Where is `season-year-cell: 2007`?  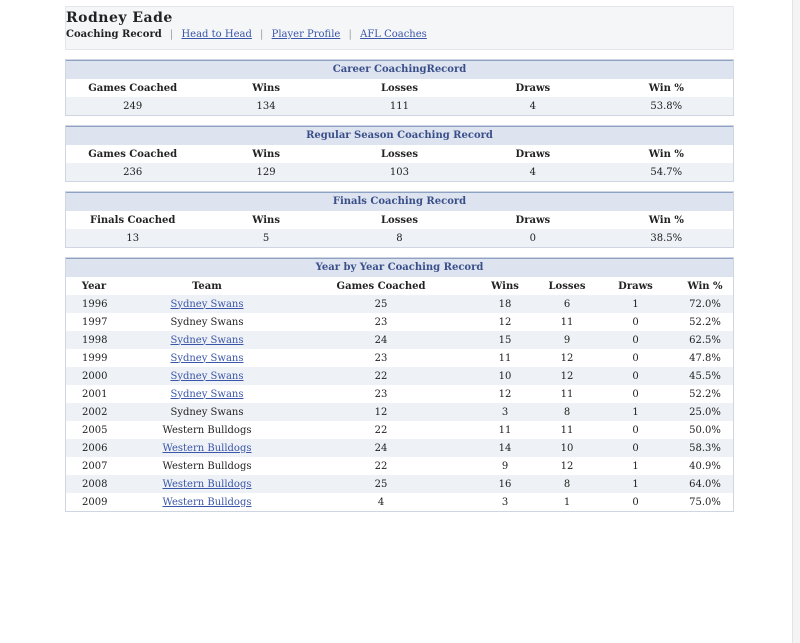 season-year-cell: 2007 is located at coordinates (95, 466).